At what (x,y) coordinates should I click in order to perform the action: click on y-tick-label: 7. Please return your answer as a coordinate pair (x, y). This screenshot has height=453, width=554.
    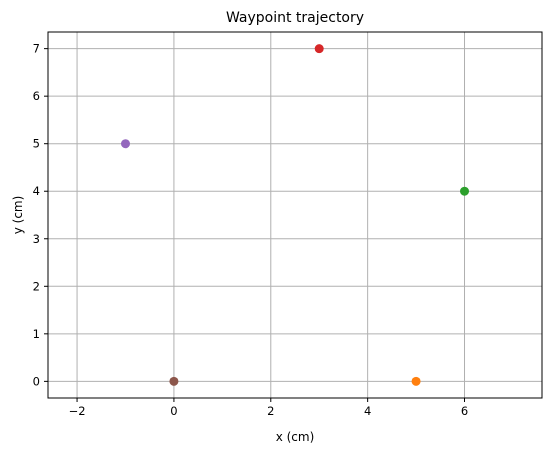
    Looking at the image, I should click on (36, 49).